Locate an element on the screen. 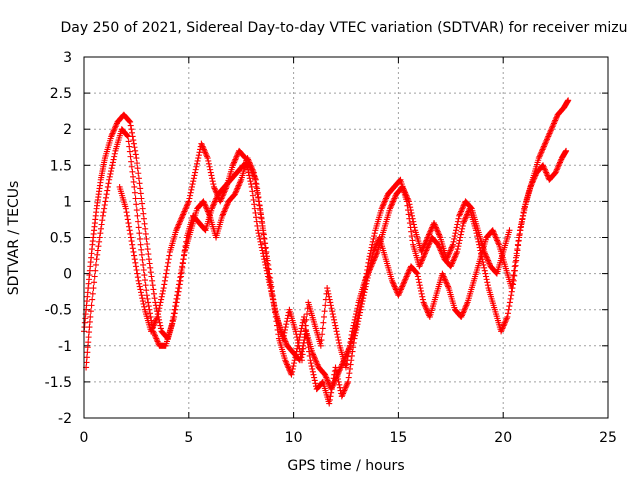  x-tick-label: 15 is located at coordinates (398, 438).